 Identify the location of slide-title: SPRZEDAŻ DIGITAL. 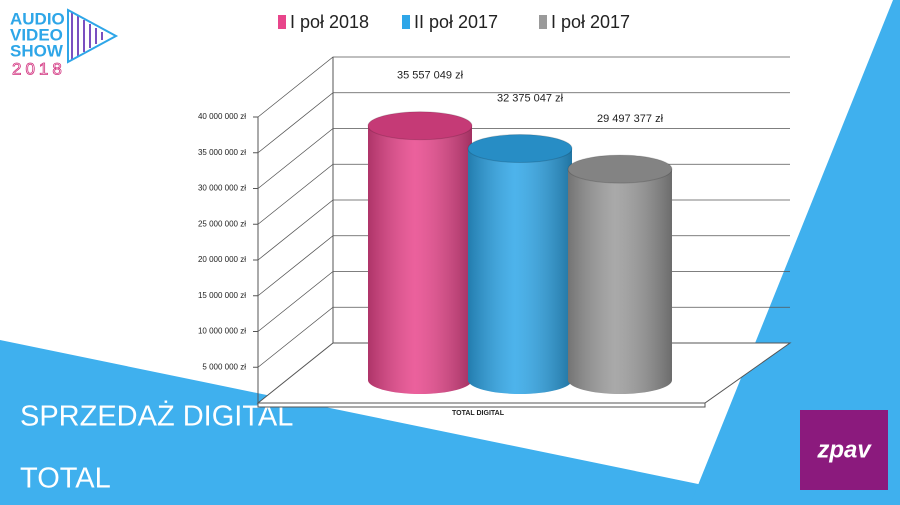
(156, 416).